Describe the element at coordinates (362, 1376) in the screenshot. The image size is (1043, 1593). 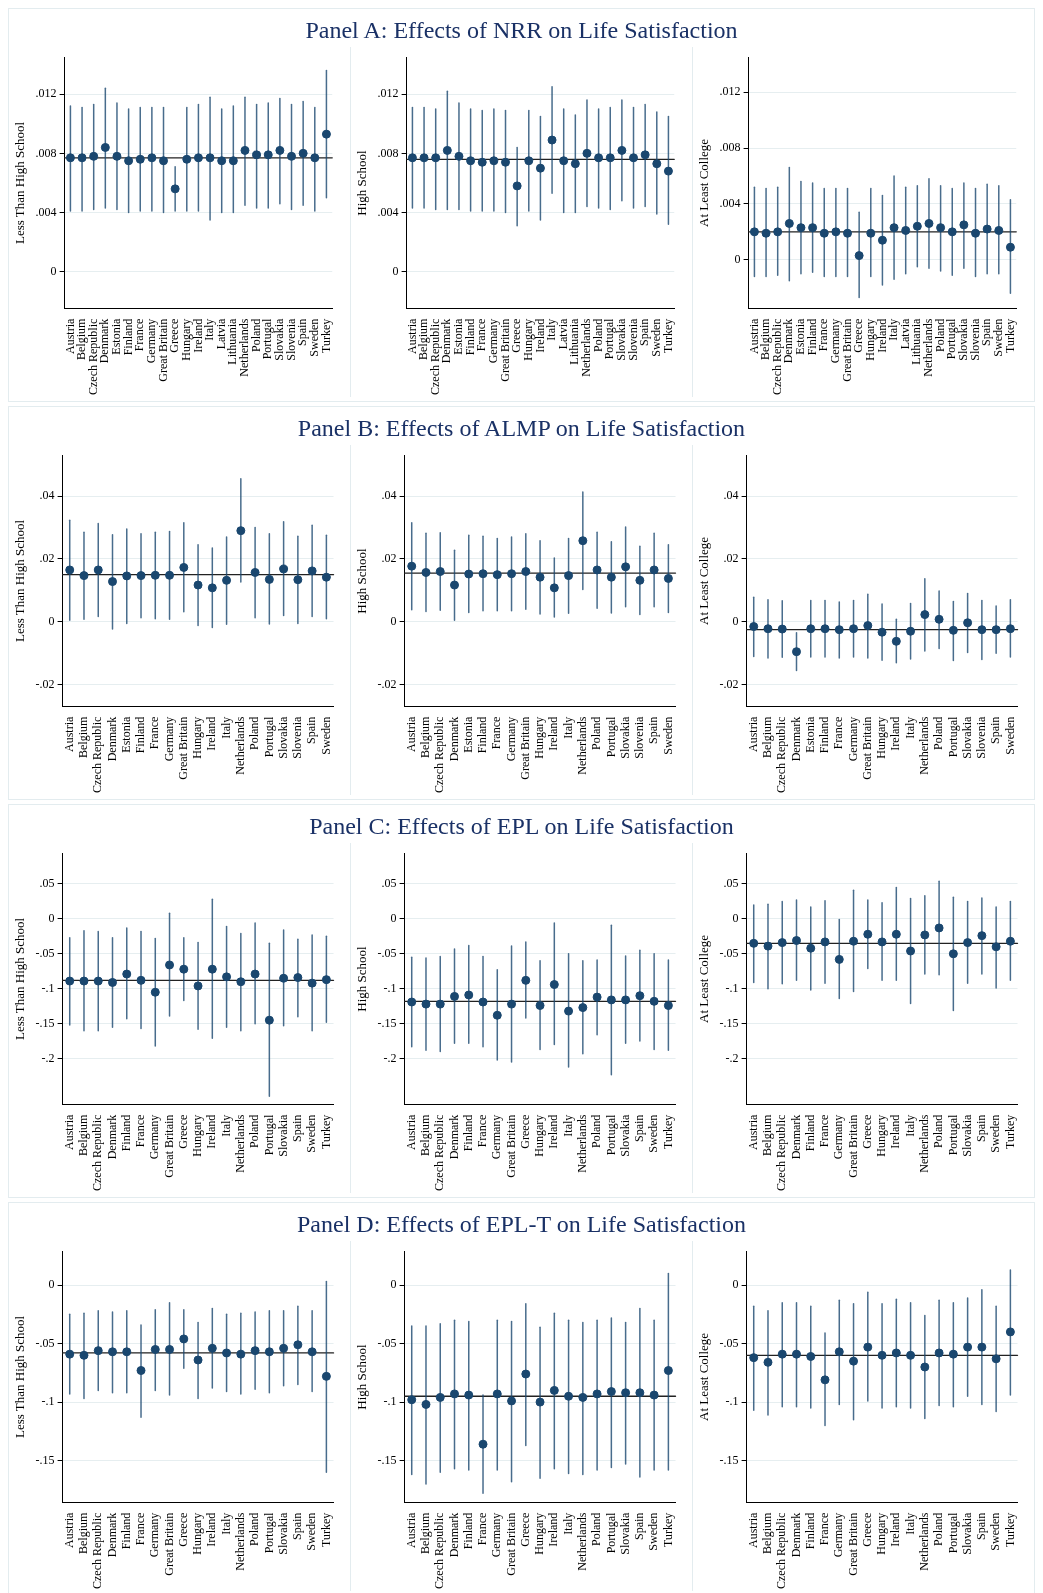
I see `y-axis-title: High School` at that location.